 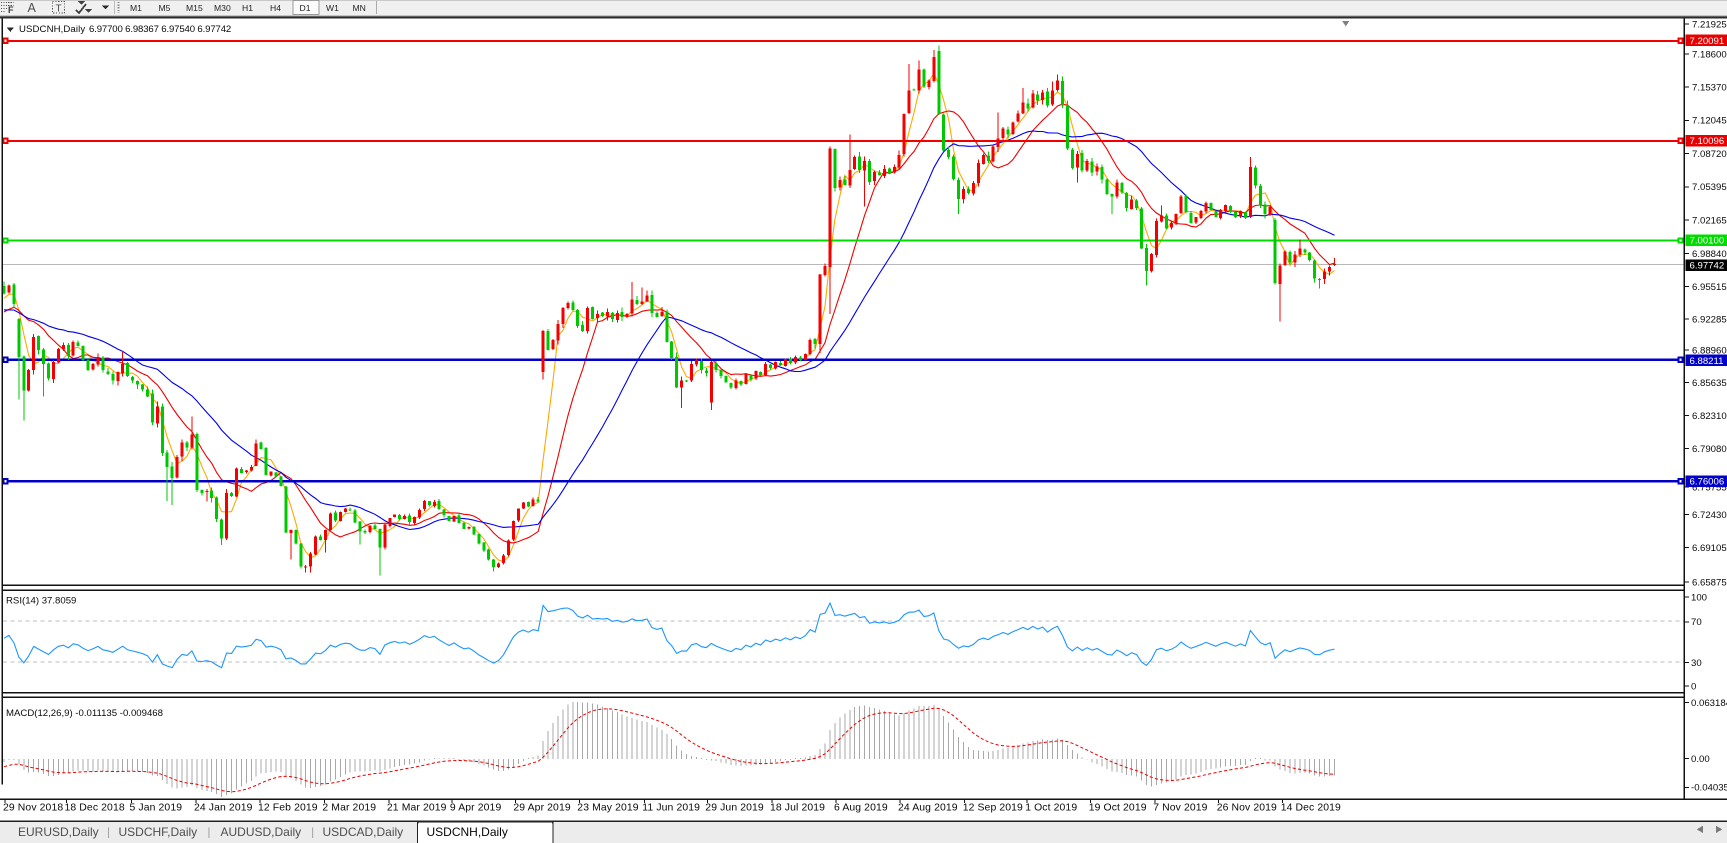 What do you see at coordinates (136, 8) in the screenshot?
I see `svg-text: M1` at bounding box center [136, 8].